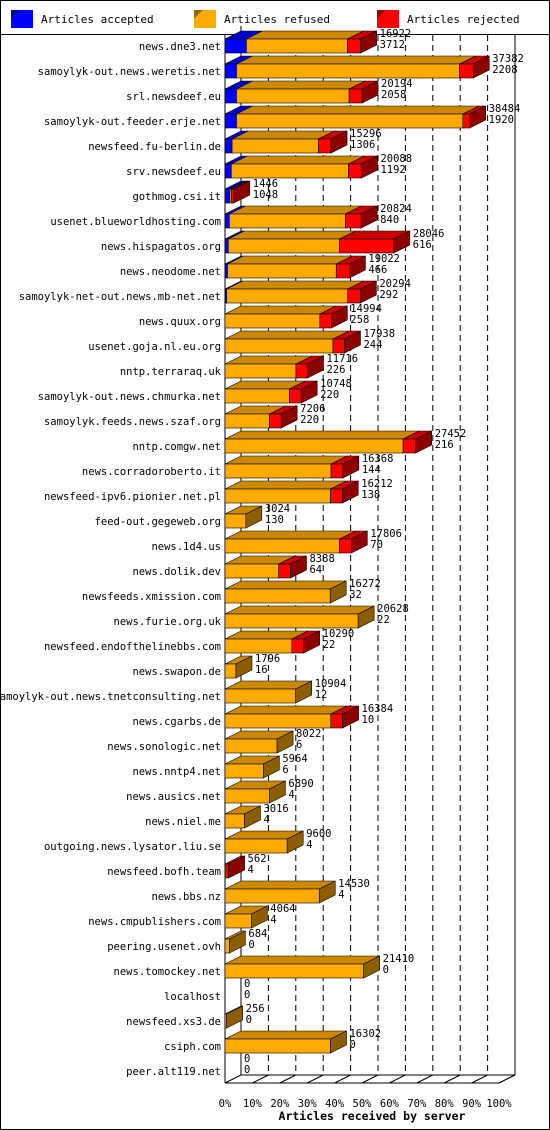 This screenshot has width=550, height=1130. What do you see at coordinates (363, 1104) in the screenshot?
I see `tick-label: 50%` at bounding box center [363, 1104].